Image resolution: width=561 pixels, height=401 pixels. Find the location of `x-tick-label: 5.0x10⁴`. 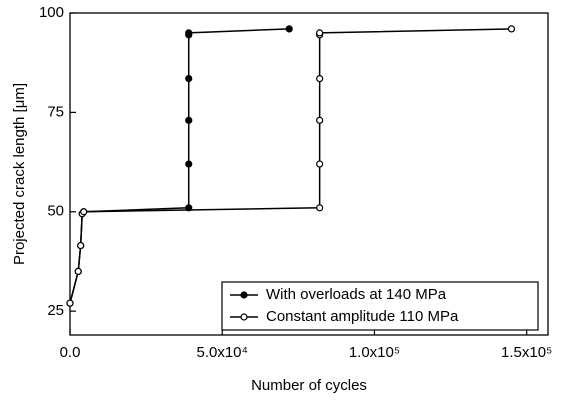

x-tick-label: 5.0x10⁴ is located at coordinates (221, 352).